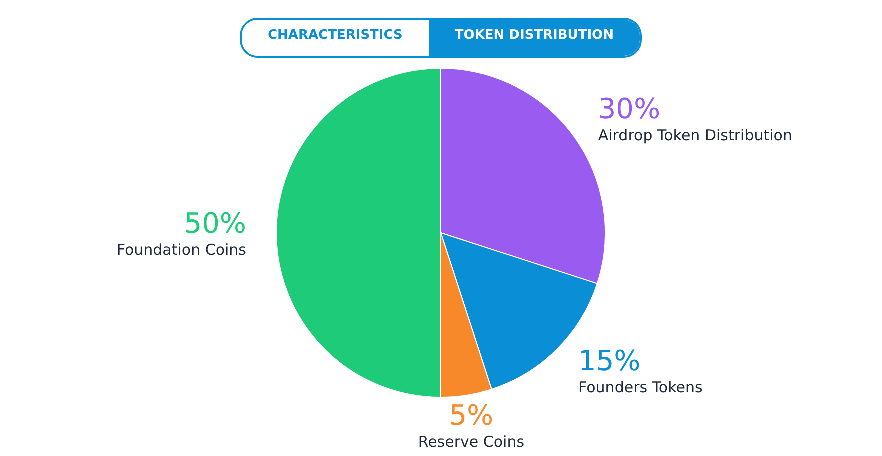 This screenshot has width=882, height=456. What do you see at coordinates (471, 442) in the screenshot?
I see `slice-label: Reserve Coins` at bounding box center [471, 442].